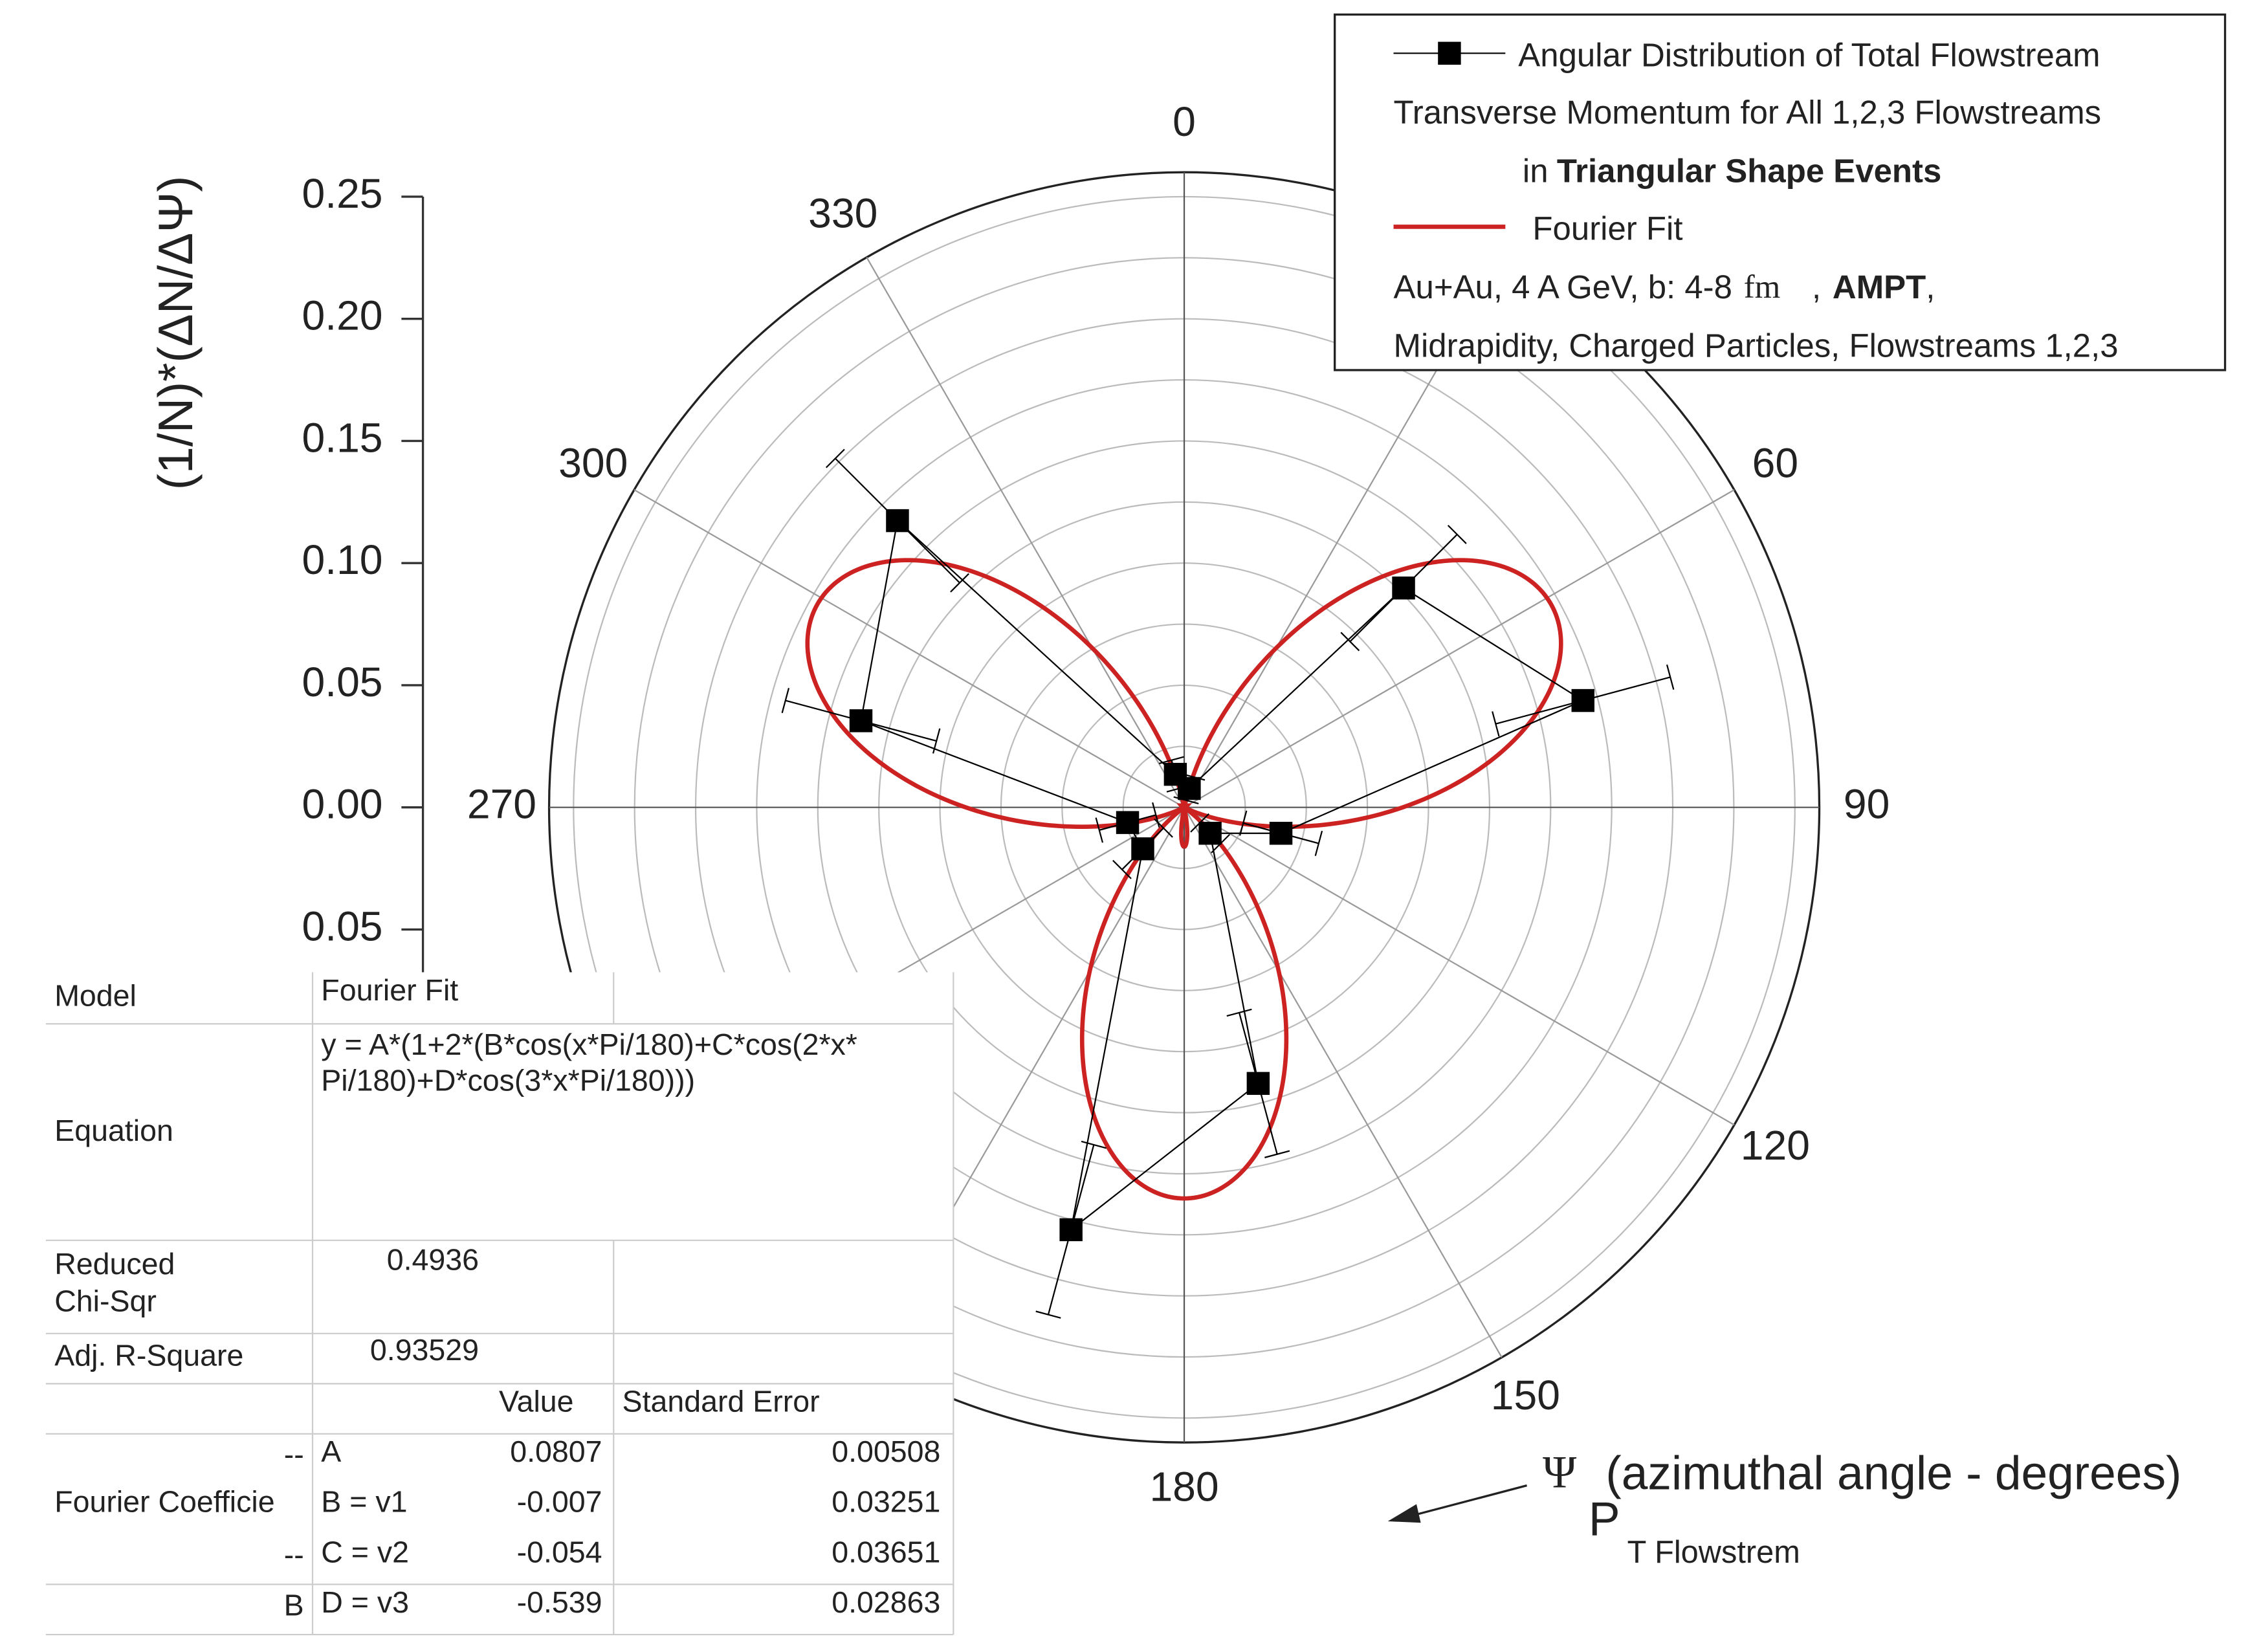  What do you see at coordinates (342, 559) in the screenshot?
I see `y-tick-label: 0.10` at bounding box center [342, 559].